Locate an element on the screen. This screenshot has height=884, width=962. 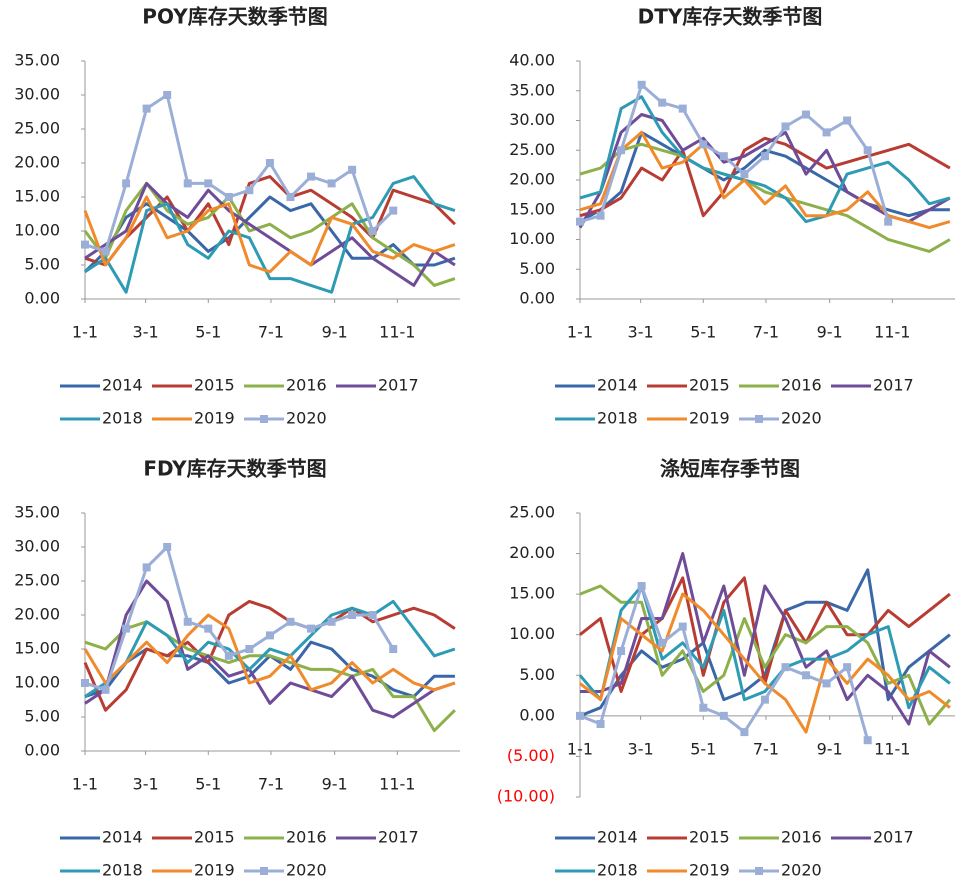
legend-label: 2016 is located at coordinates (801, 385).